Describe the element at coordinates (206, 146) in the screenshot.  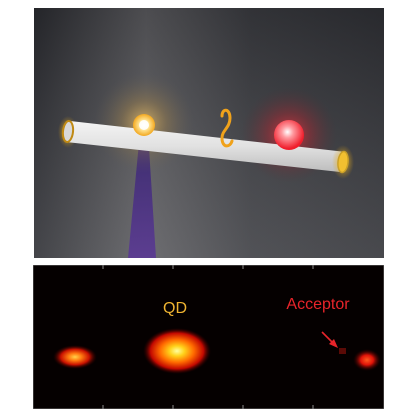
I see `nanowire` at that location.